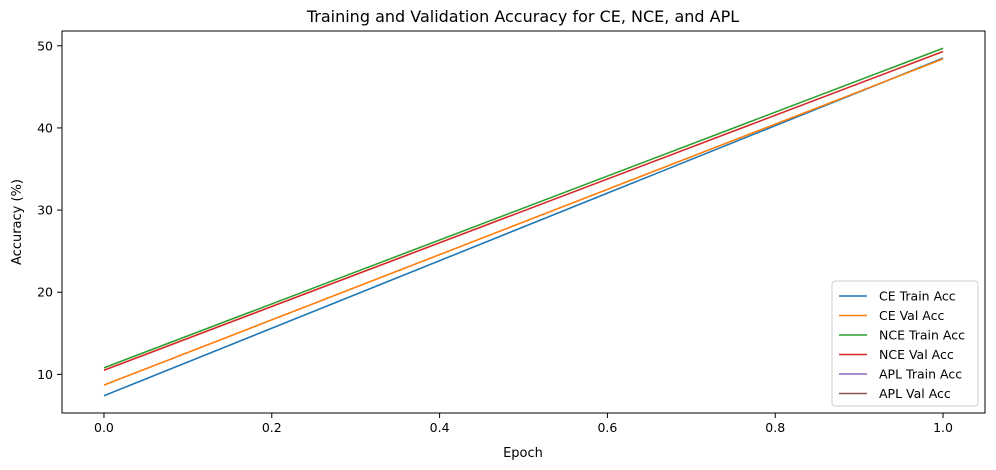 The height and width of the screenshot is (470, 996). Describe the element at coordinates (45, 374) in the screenshot. I see `y-tick-label: 10` at that location.